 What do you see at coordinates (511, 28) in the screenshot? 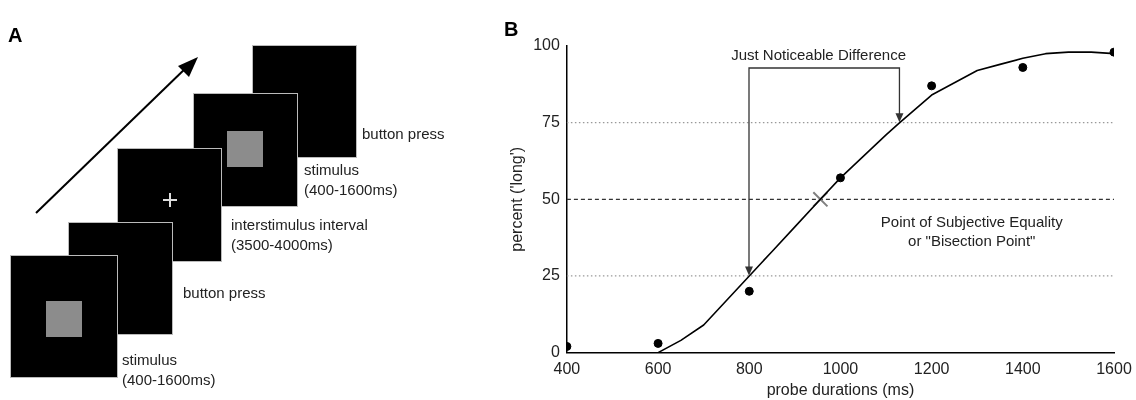
I see `chart-title: B` at bounding box center [511, 28].